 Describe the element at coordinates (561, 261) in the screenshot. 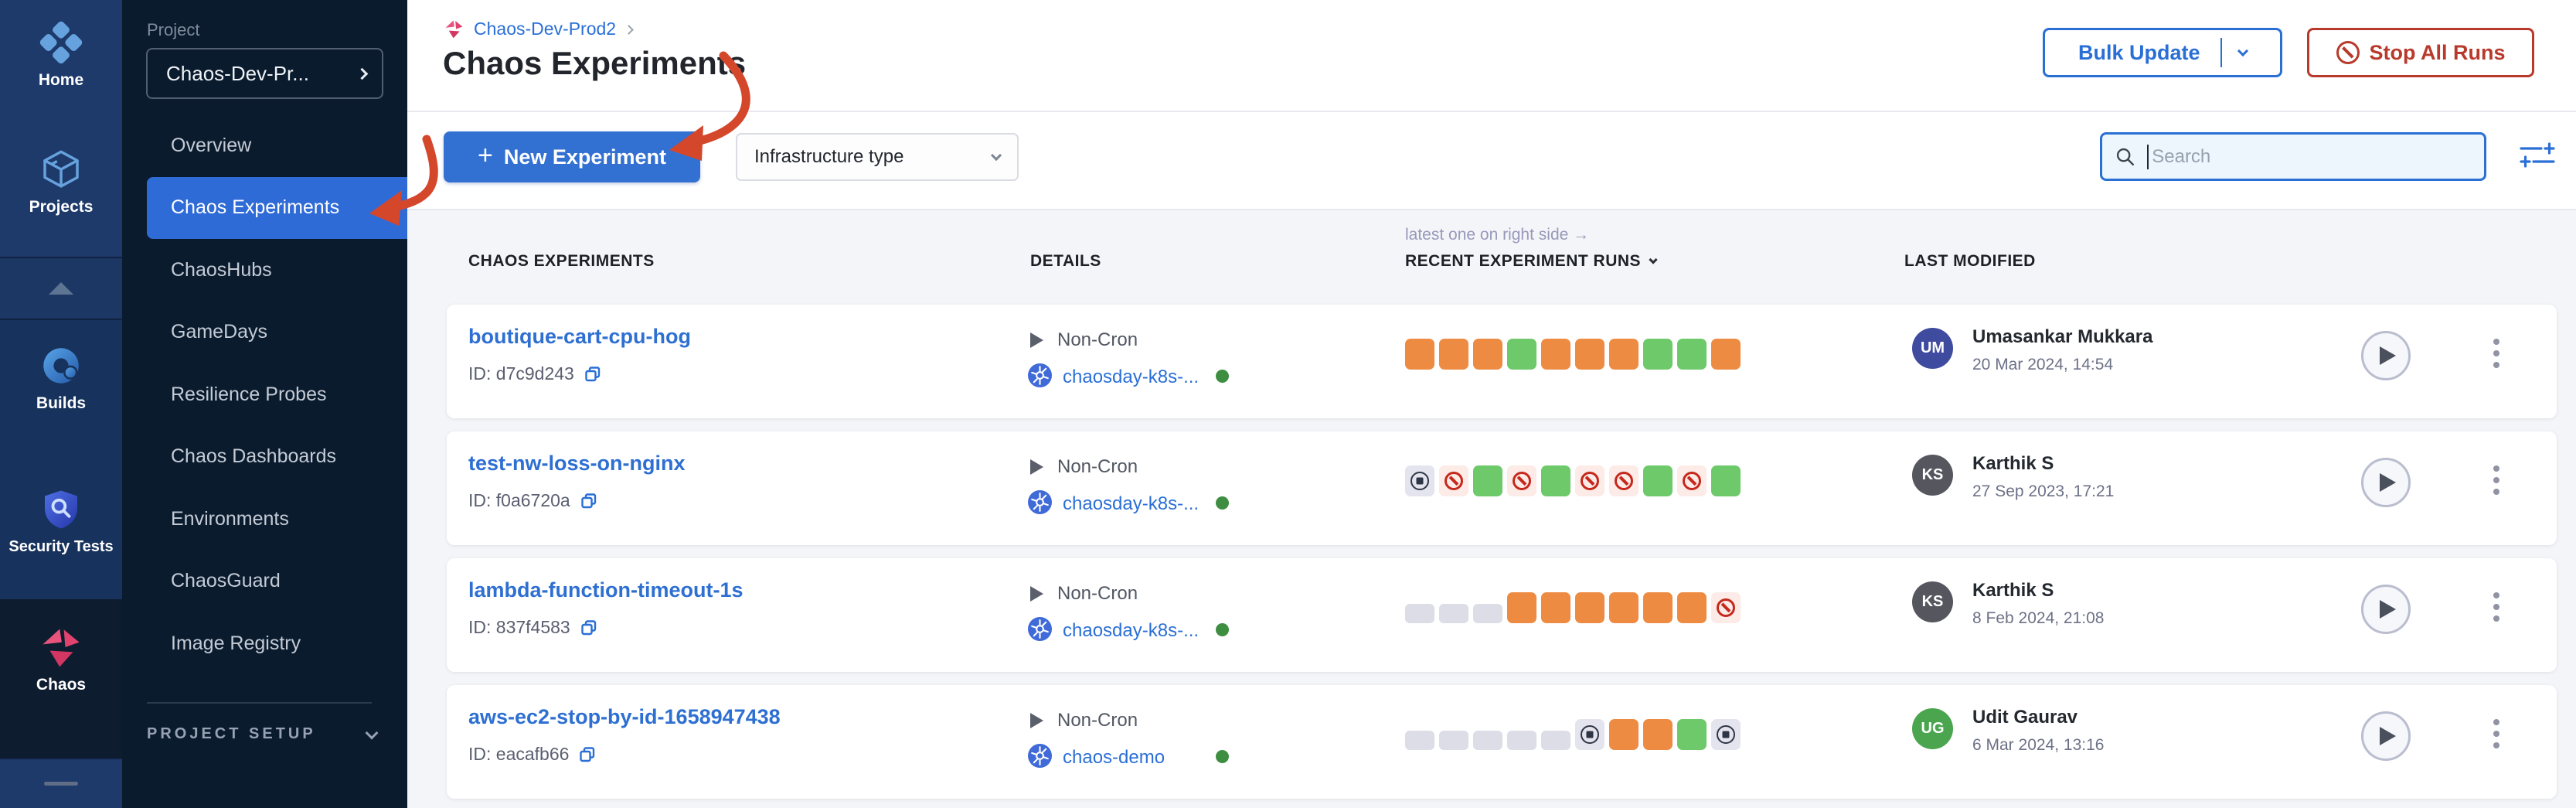

I see `column-header-chaos-experiments: CHAOS EXPERIMENTS` at that location.